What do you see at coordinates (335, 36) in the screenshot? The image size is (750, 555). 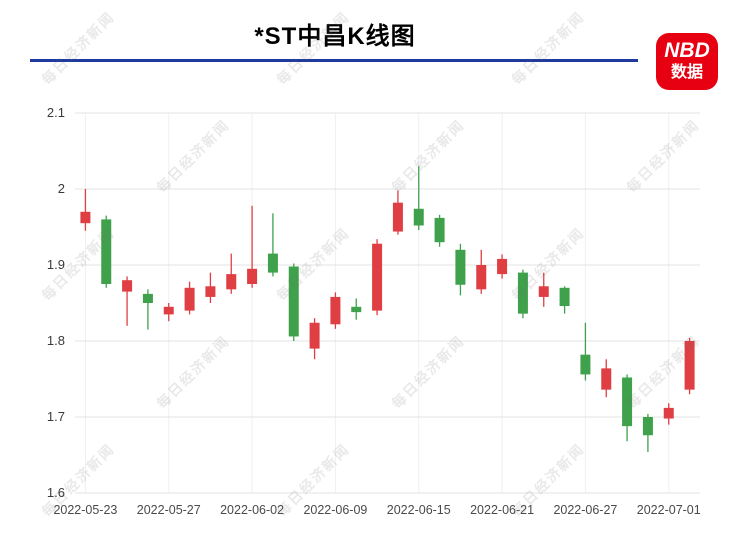 I see `page-title: *ST中昌K线图` at bounding box center [335, 36].